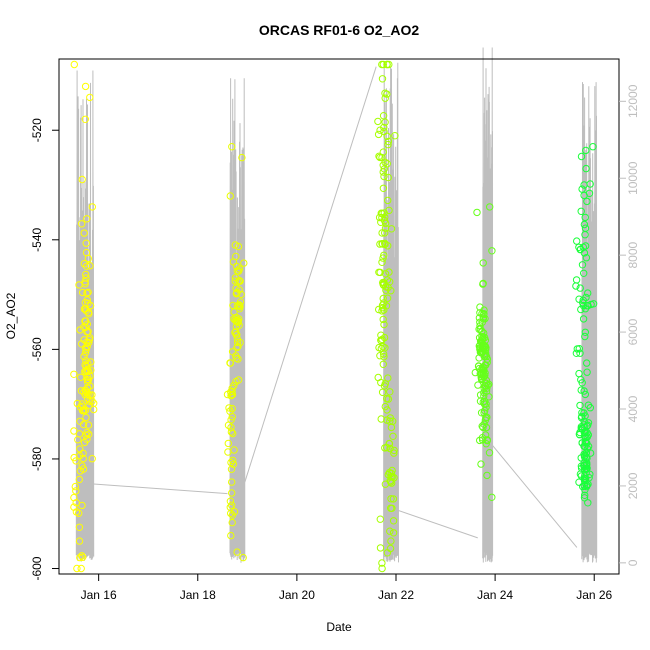 The height and width of the screenshot is (650, 650). Describe the element at coordinates (37, 459) in the screenshot. I see `y-tick-label: -580` at that location.